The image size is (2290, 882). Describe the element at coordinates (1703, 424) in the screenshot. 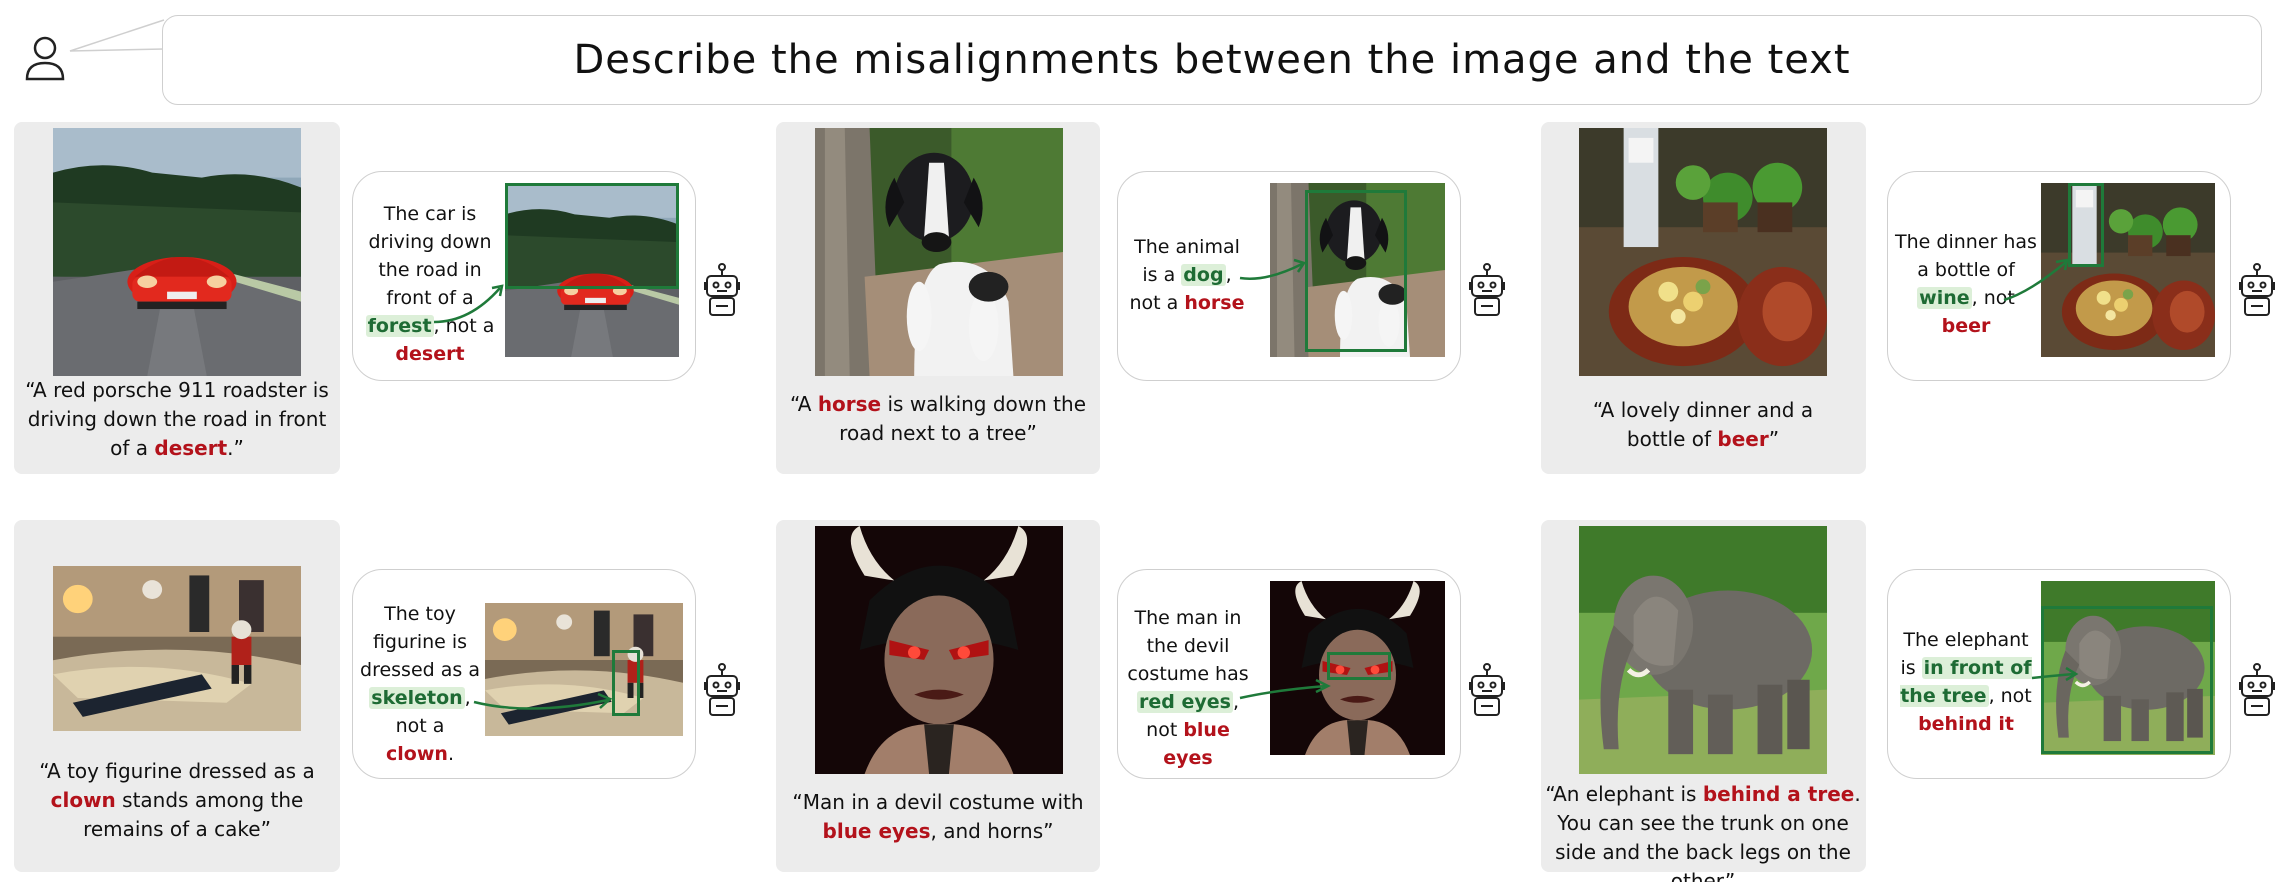

I see `example-caption: “A lovely dinner and a bottle of beer”` at that location.